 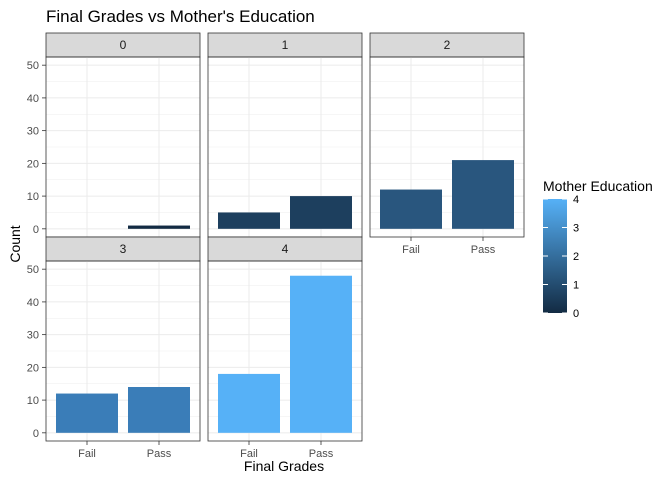 I want to click on legend: Mother Education 0 1 2 3 4, so click(x=598, y=249).